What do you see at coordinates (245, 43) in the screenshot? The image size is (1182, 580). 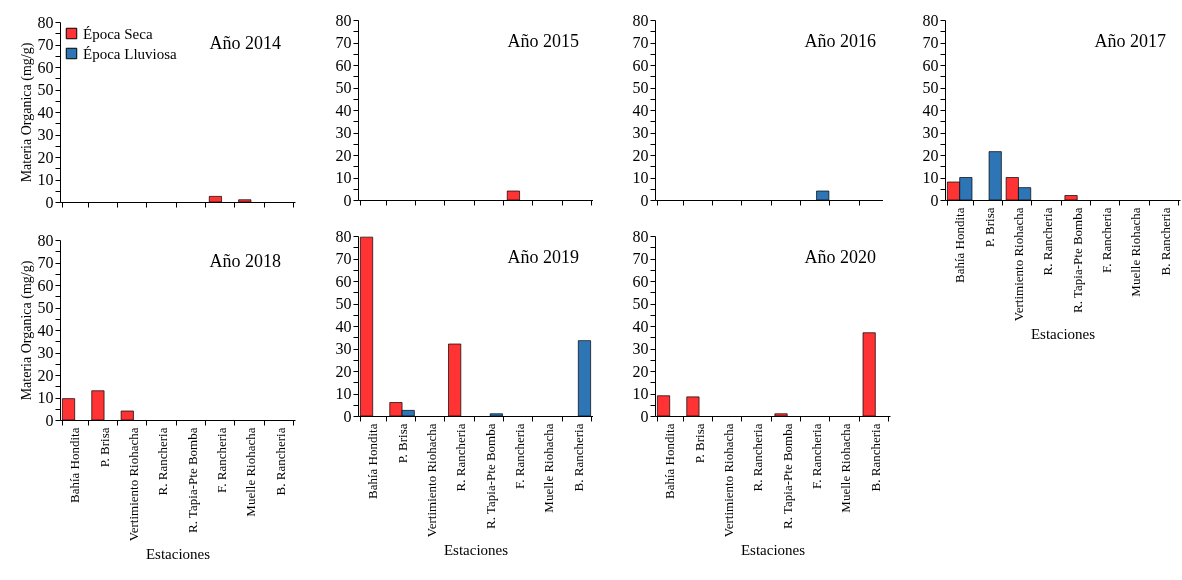 I see `text: Año 2014` at bounding box center [245, 43].